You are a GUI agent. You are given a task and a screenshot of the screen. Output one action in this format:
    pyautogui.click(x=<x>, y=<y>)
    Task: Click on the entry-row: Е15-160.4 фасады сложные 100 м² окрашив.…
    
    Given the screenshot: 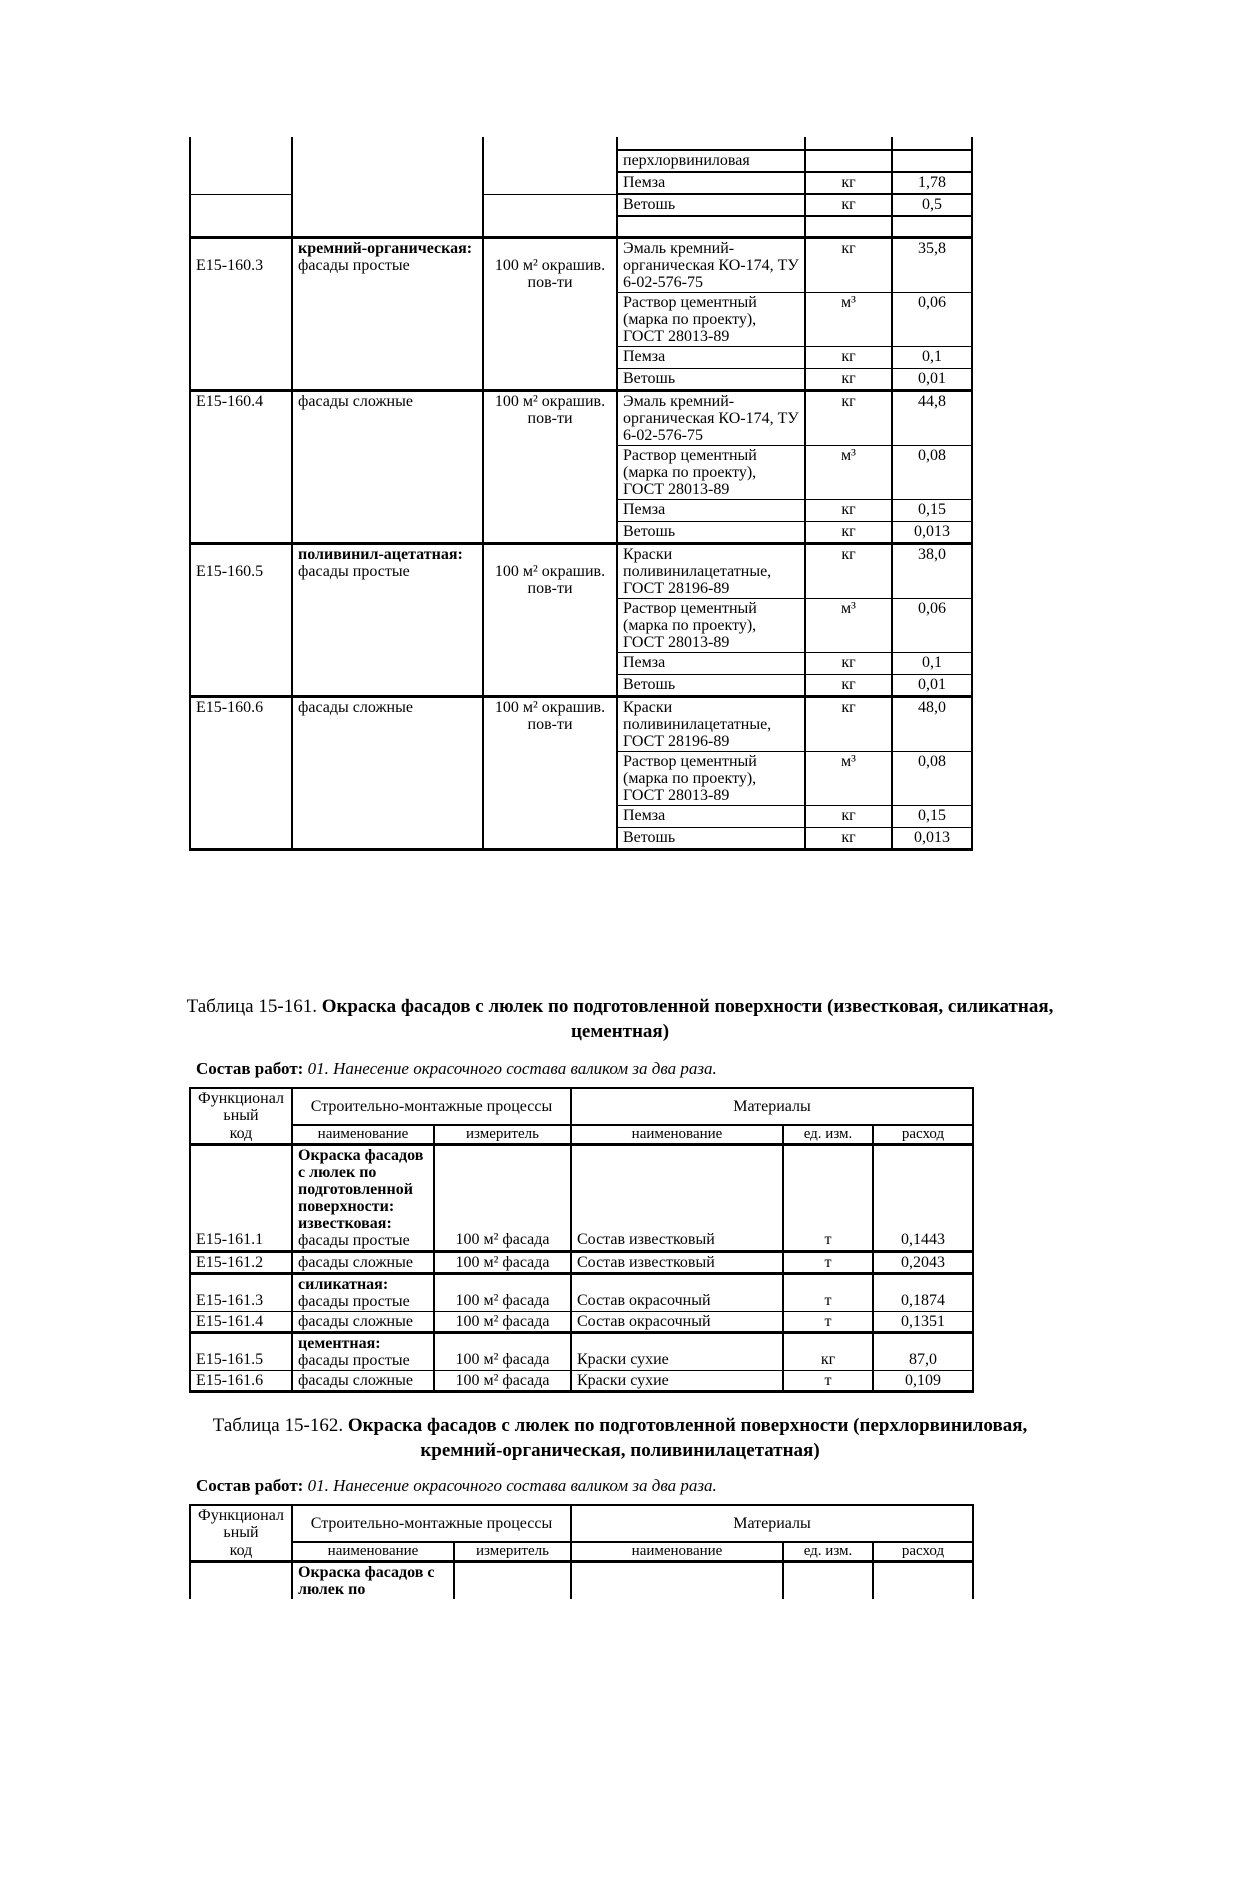 What is the action you would take?
    pyautogui.click(x=581, y=466)
    